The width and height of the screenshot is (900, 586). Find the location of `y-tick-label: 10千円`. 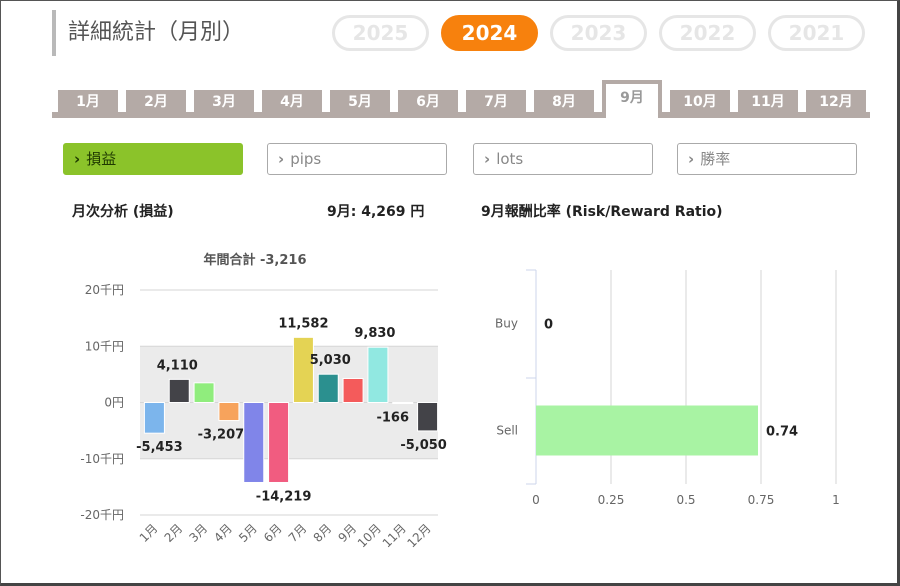

y-tick-label: 10千円 is located at coordinates (104, 346).